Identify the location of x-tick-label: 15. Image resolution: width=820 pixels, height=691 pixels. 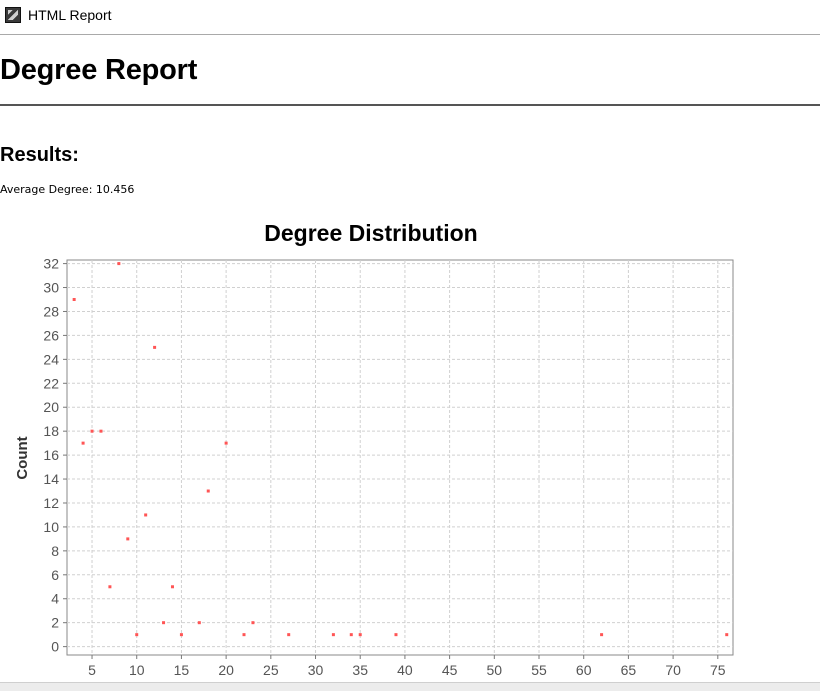
(182, 670).